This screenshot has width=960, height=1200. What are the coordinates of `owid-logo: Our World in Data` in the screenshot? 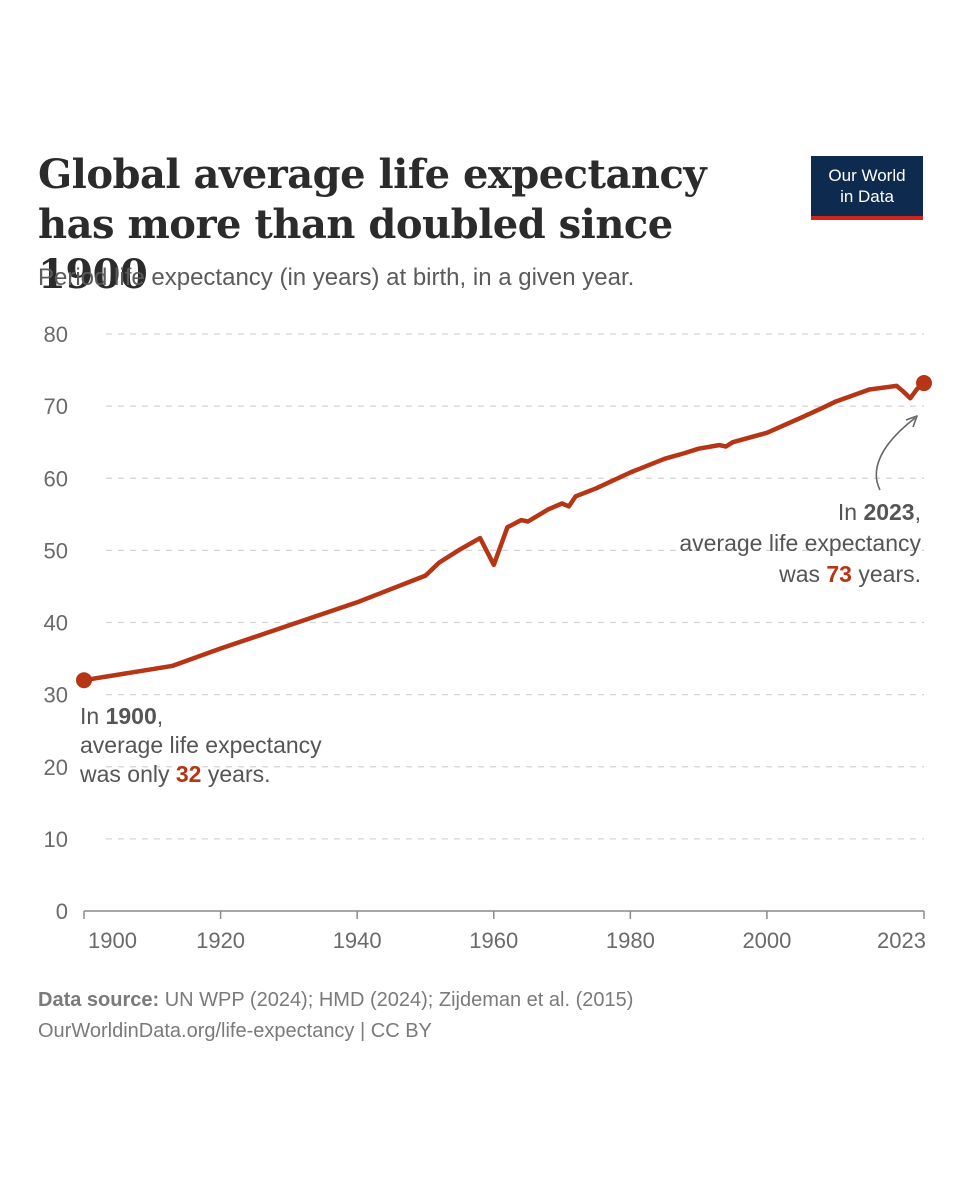 It's located at (867, 188).